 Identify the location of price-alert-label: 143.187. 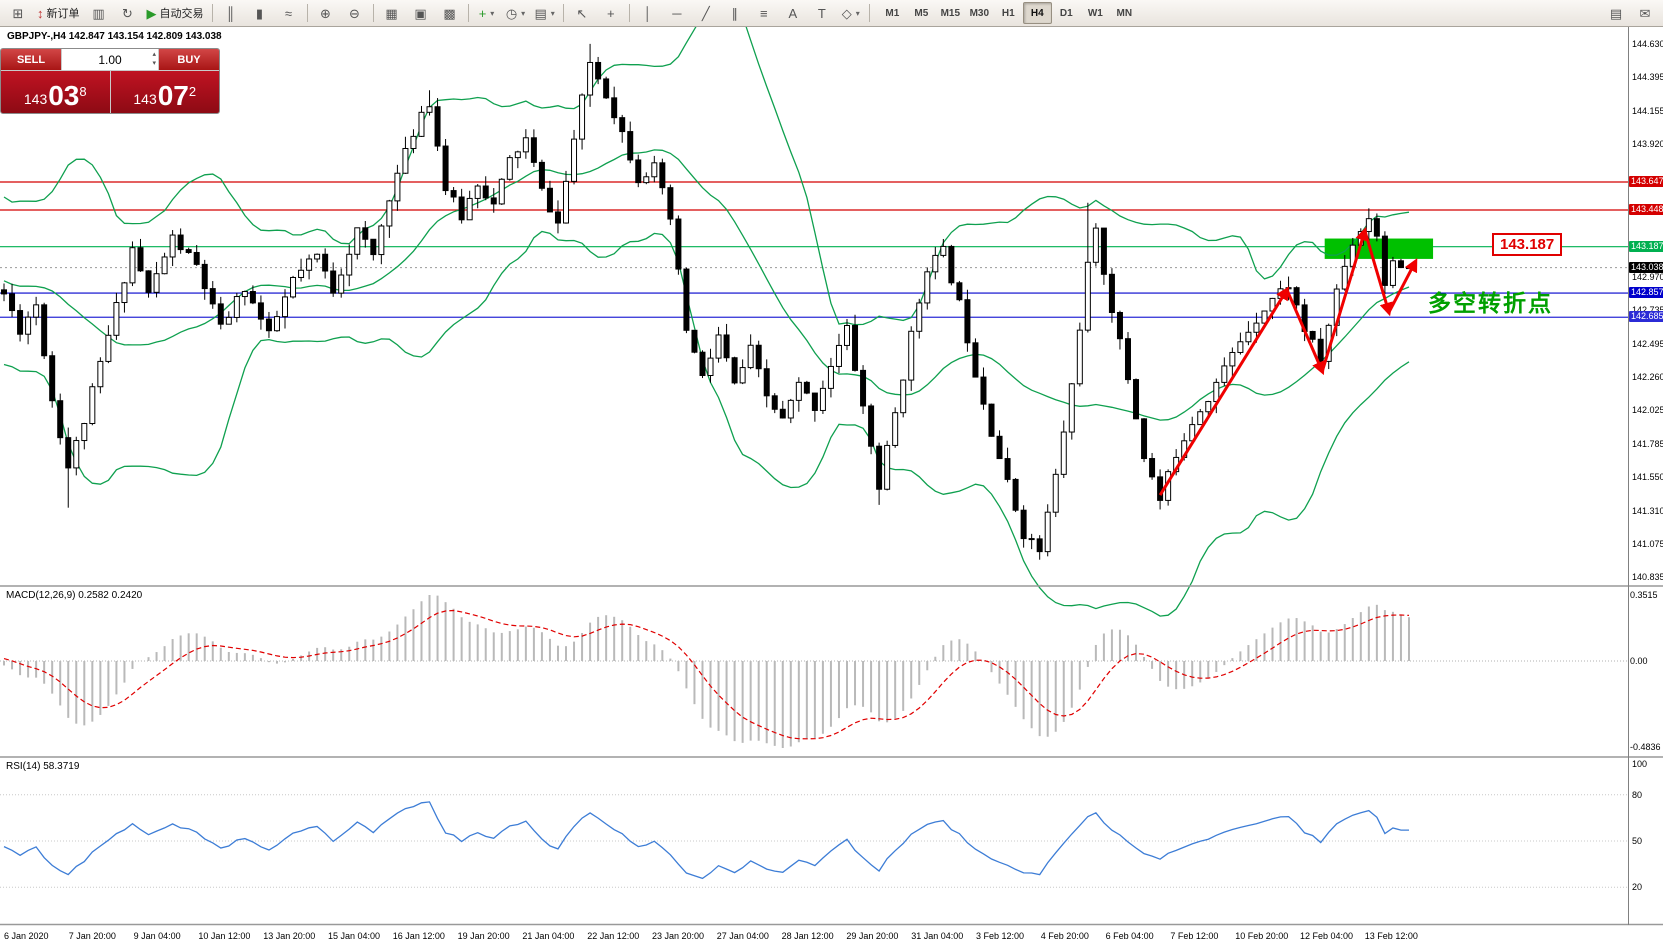
(1527, 244).